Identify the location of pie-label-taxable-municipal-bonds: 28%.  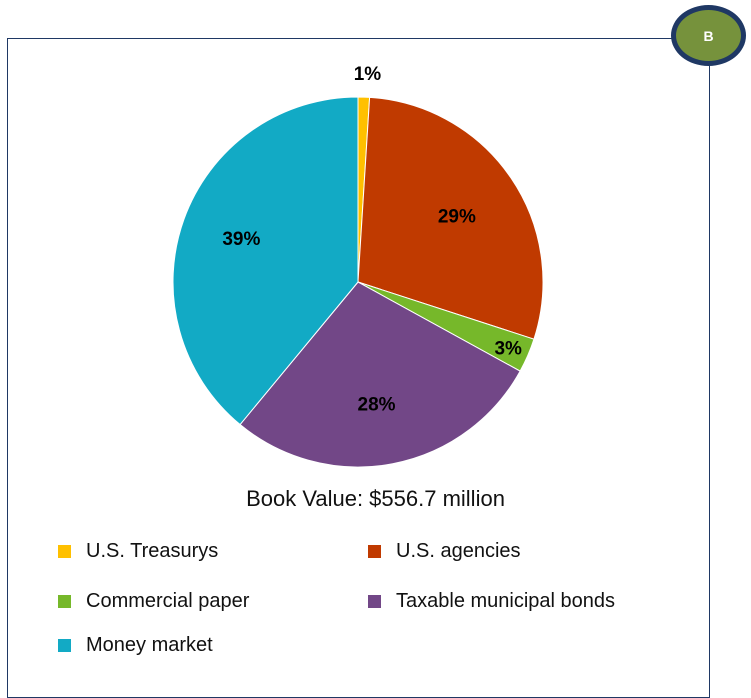
(377, 405).